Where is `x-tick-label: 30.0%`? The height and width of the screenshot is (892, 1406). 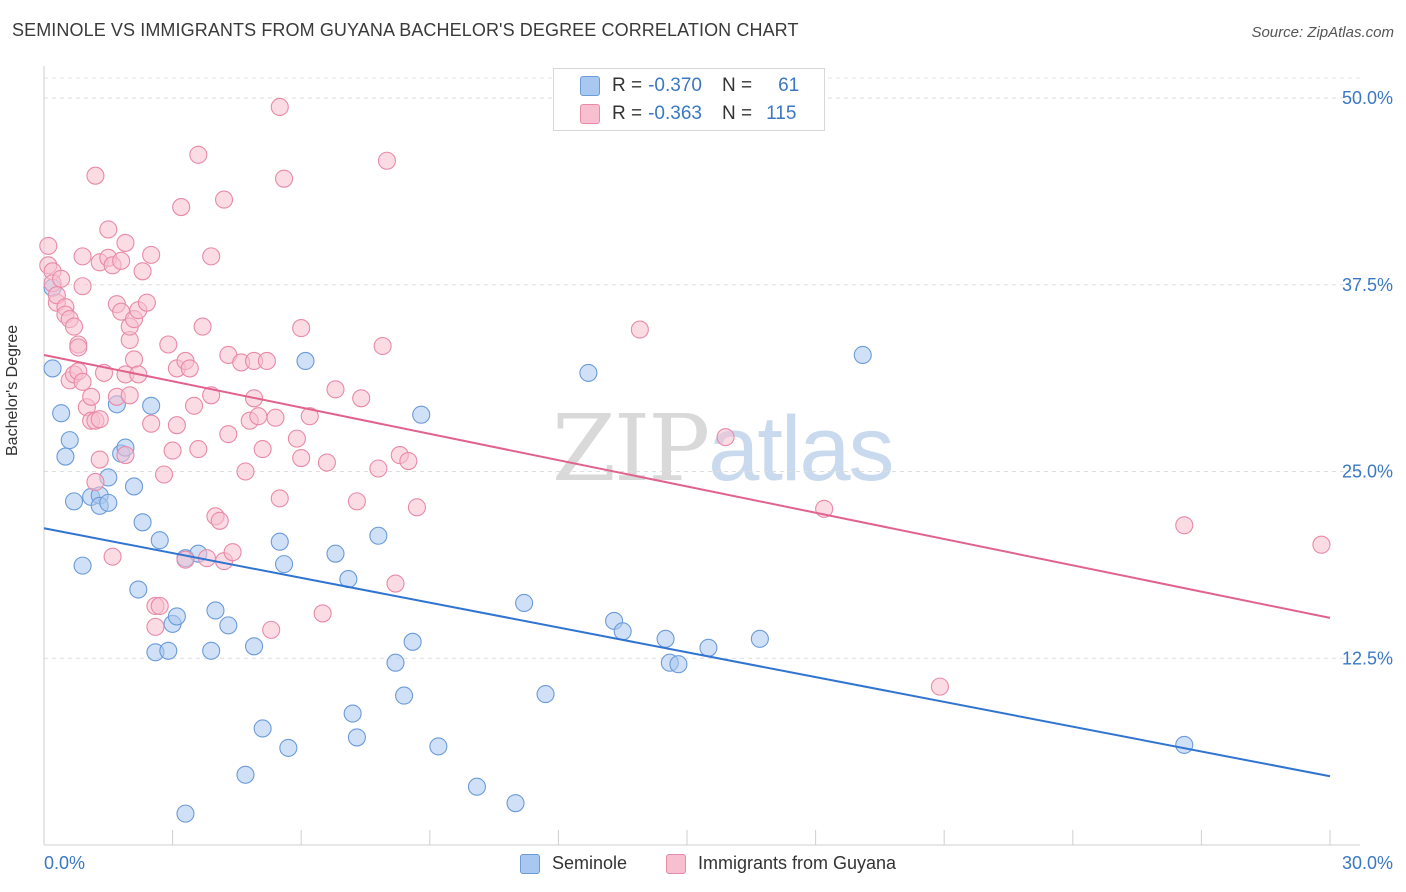
x-tick-label: 30.0% is located at coordinates (1367, 863).